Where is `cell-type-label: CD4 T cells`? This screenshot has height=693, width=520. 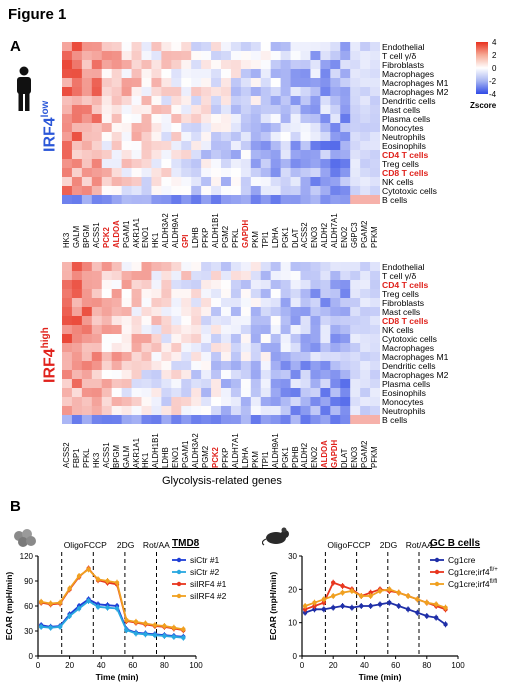
cell-type-label: CD4 T cells is located at coordinates (405, 284).